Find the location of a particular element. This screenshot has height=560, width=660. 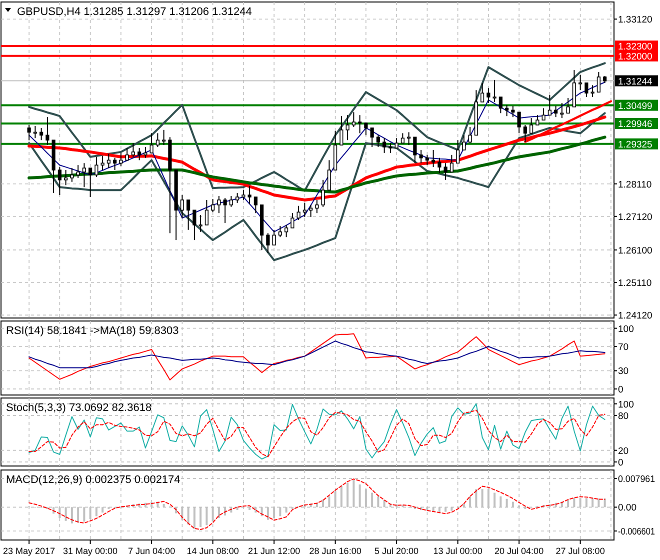

chart-title: Stoch(5,3,3) 73.0692 82.3618 is located at coordinates (79, 408).